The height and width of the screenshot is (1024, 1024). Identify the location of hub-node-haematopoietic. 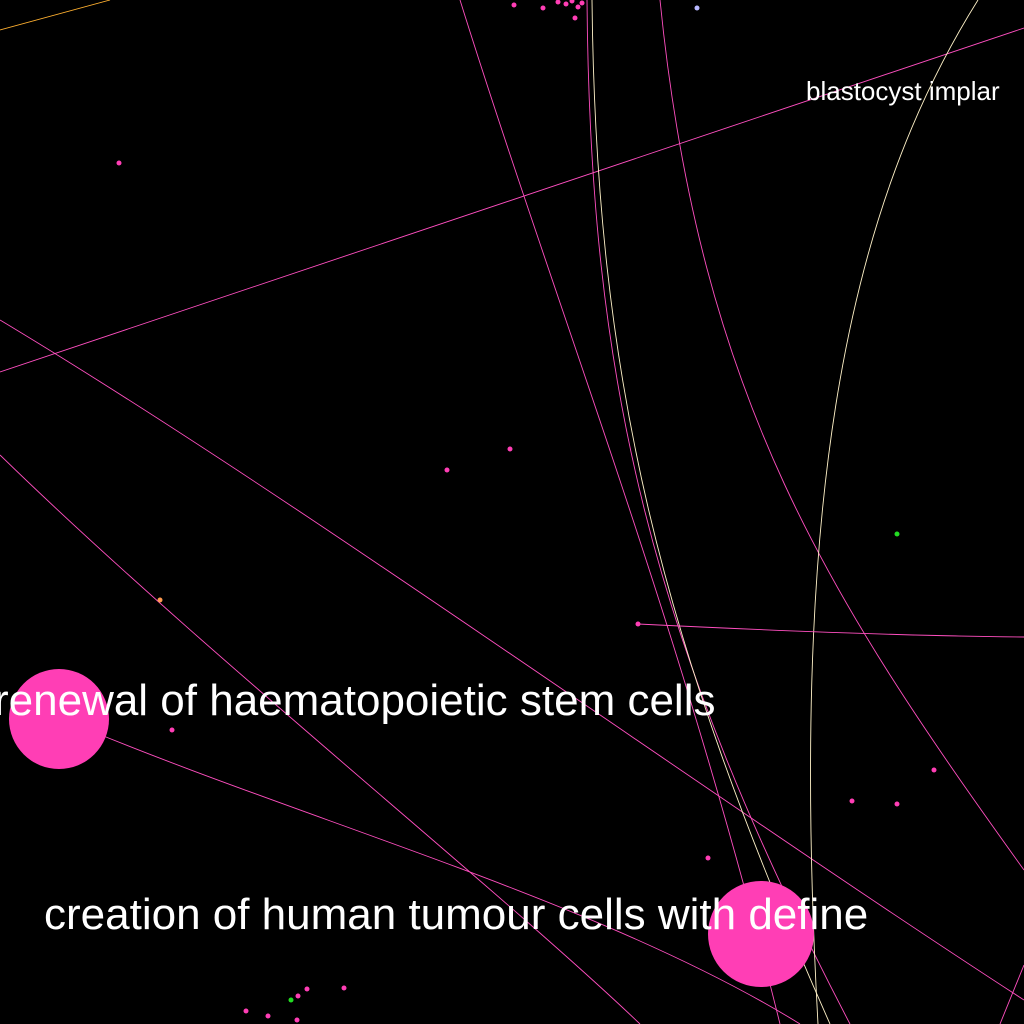
(59, 719).